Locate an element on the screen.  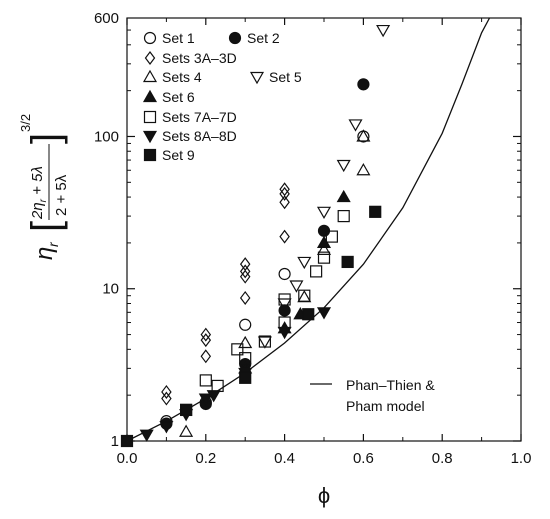
model-legend: Phan–Thien & Pham model is located at coordinates (372, 395).